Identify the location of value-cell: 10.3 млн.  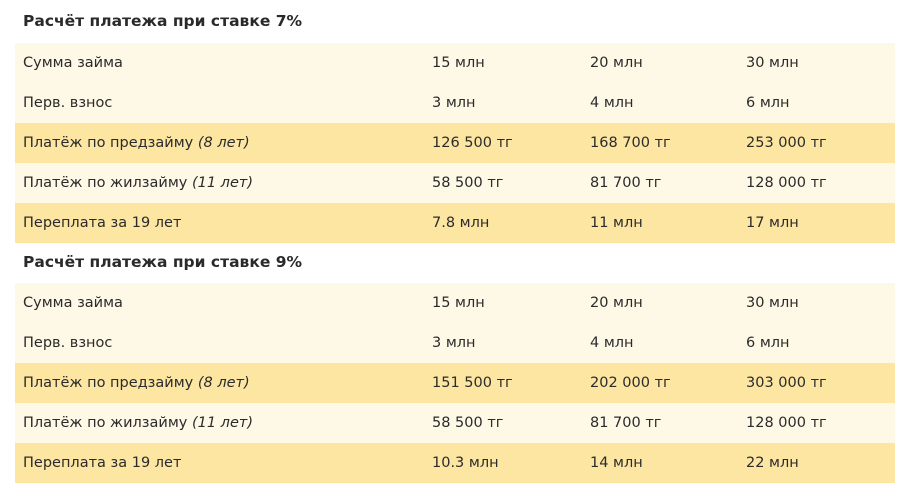
(465, 463).